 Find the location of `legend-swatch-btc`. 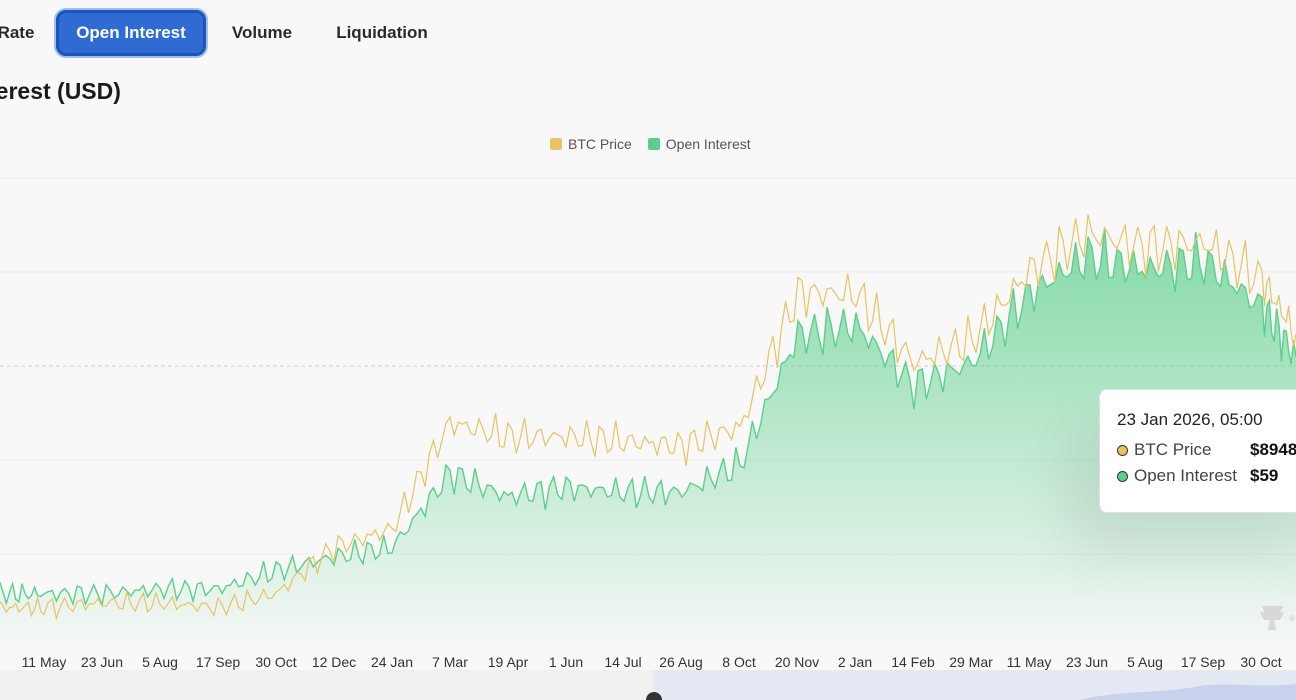

legend-swatch-btc is located at coordinates (556, 144).